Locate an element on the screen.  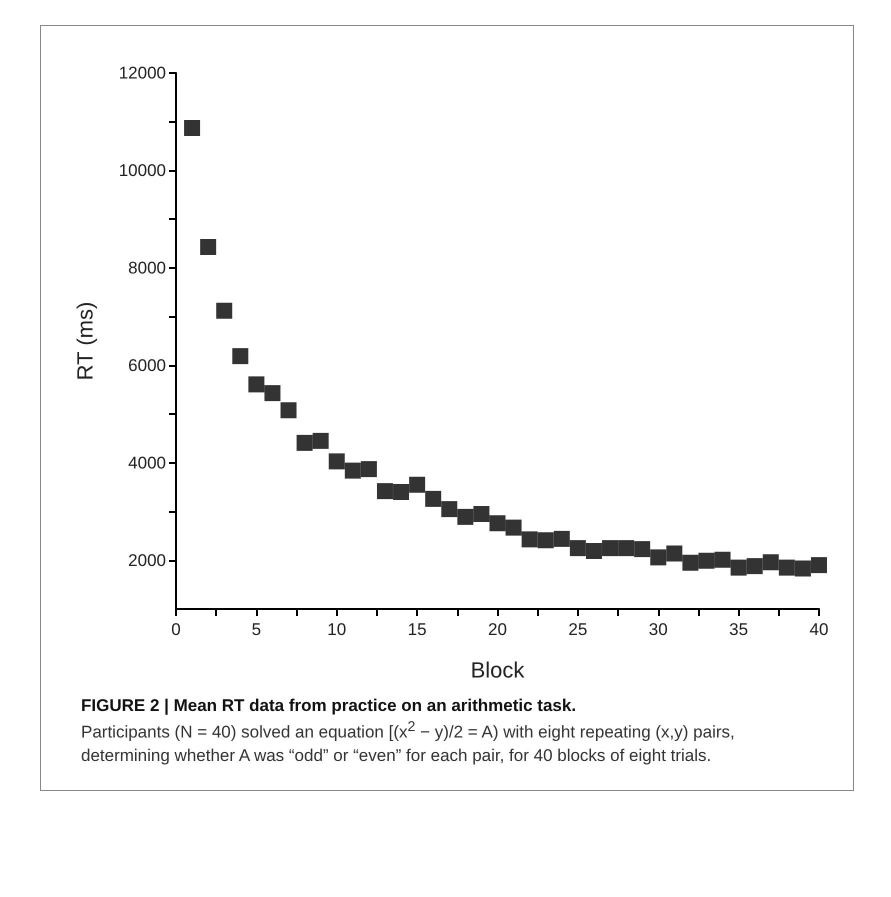
x-tick-label: 35 is located at coordinates (738, 629).